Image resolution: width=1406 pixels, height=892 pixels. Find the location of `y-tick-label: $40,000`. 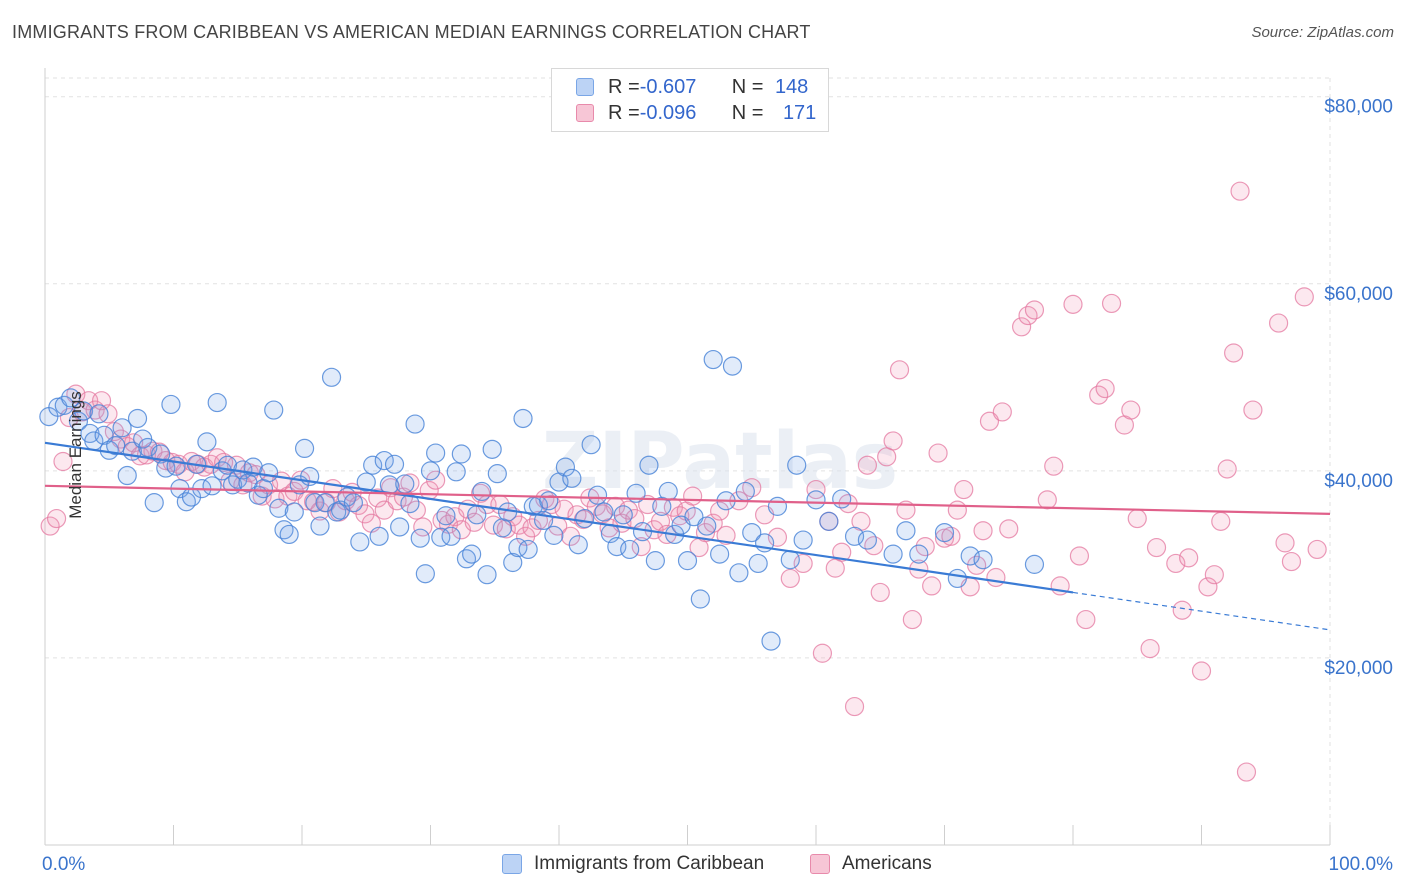

y-tick-label: $40,000 is located at coordinates (1358, 481).